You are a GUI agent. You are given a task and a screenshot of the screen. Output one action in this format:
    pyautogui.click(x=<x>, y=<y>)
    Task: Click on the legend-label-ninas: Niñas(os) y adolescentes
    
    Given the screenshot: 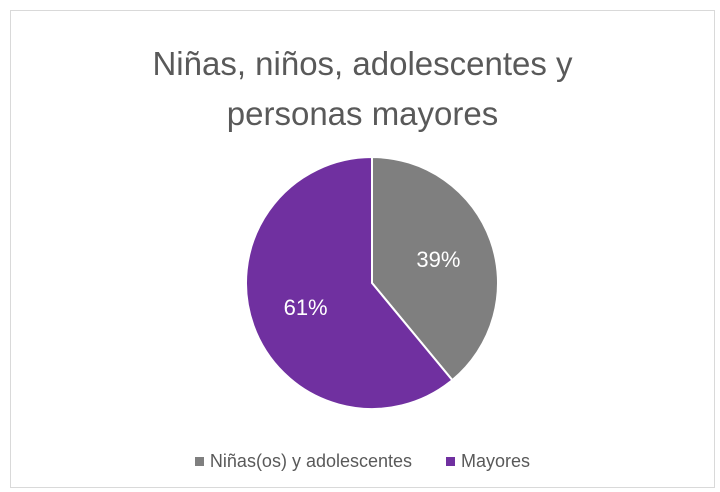 What is the action you would take?
    pyautogui.click(x=311, y=461)
    